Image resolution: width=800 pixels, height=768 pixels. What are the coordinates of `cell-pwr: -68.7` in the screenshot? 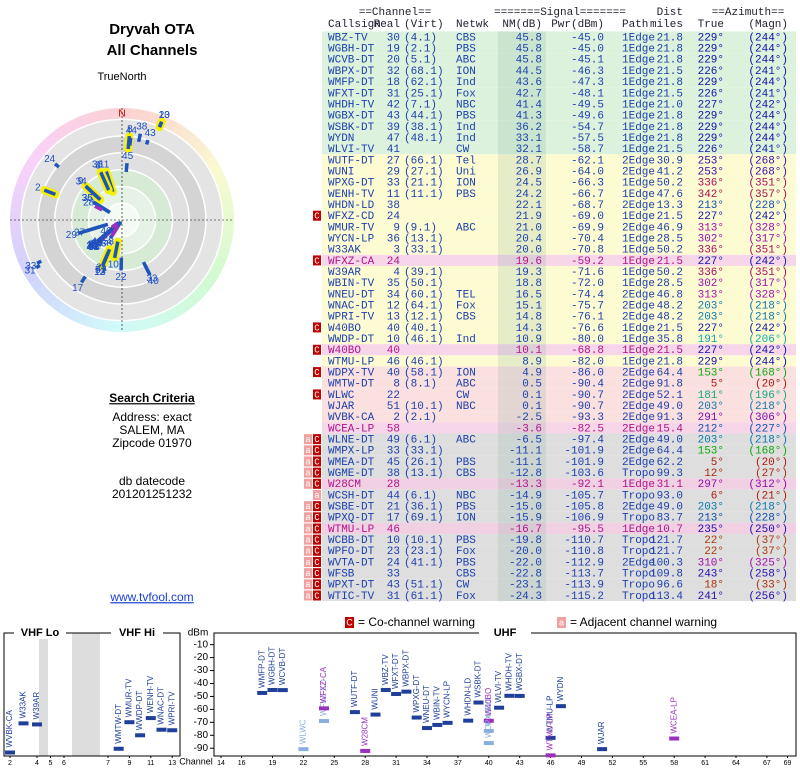 It's located at (587, 206).